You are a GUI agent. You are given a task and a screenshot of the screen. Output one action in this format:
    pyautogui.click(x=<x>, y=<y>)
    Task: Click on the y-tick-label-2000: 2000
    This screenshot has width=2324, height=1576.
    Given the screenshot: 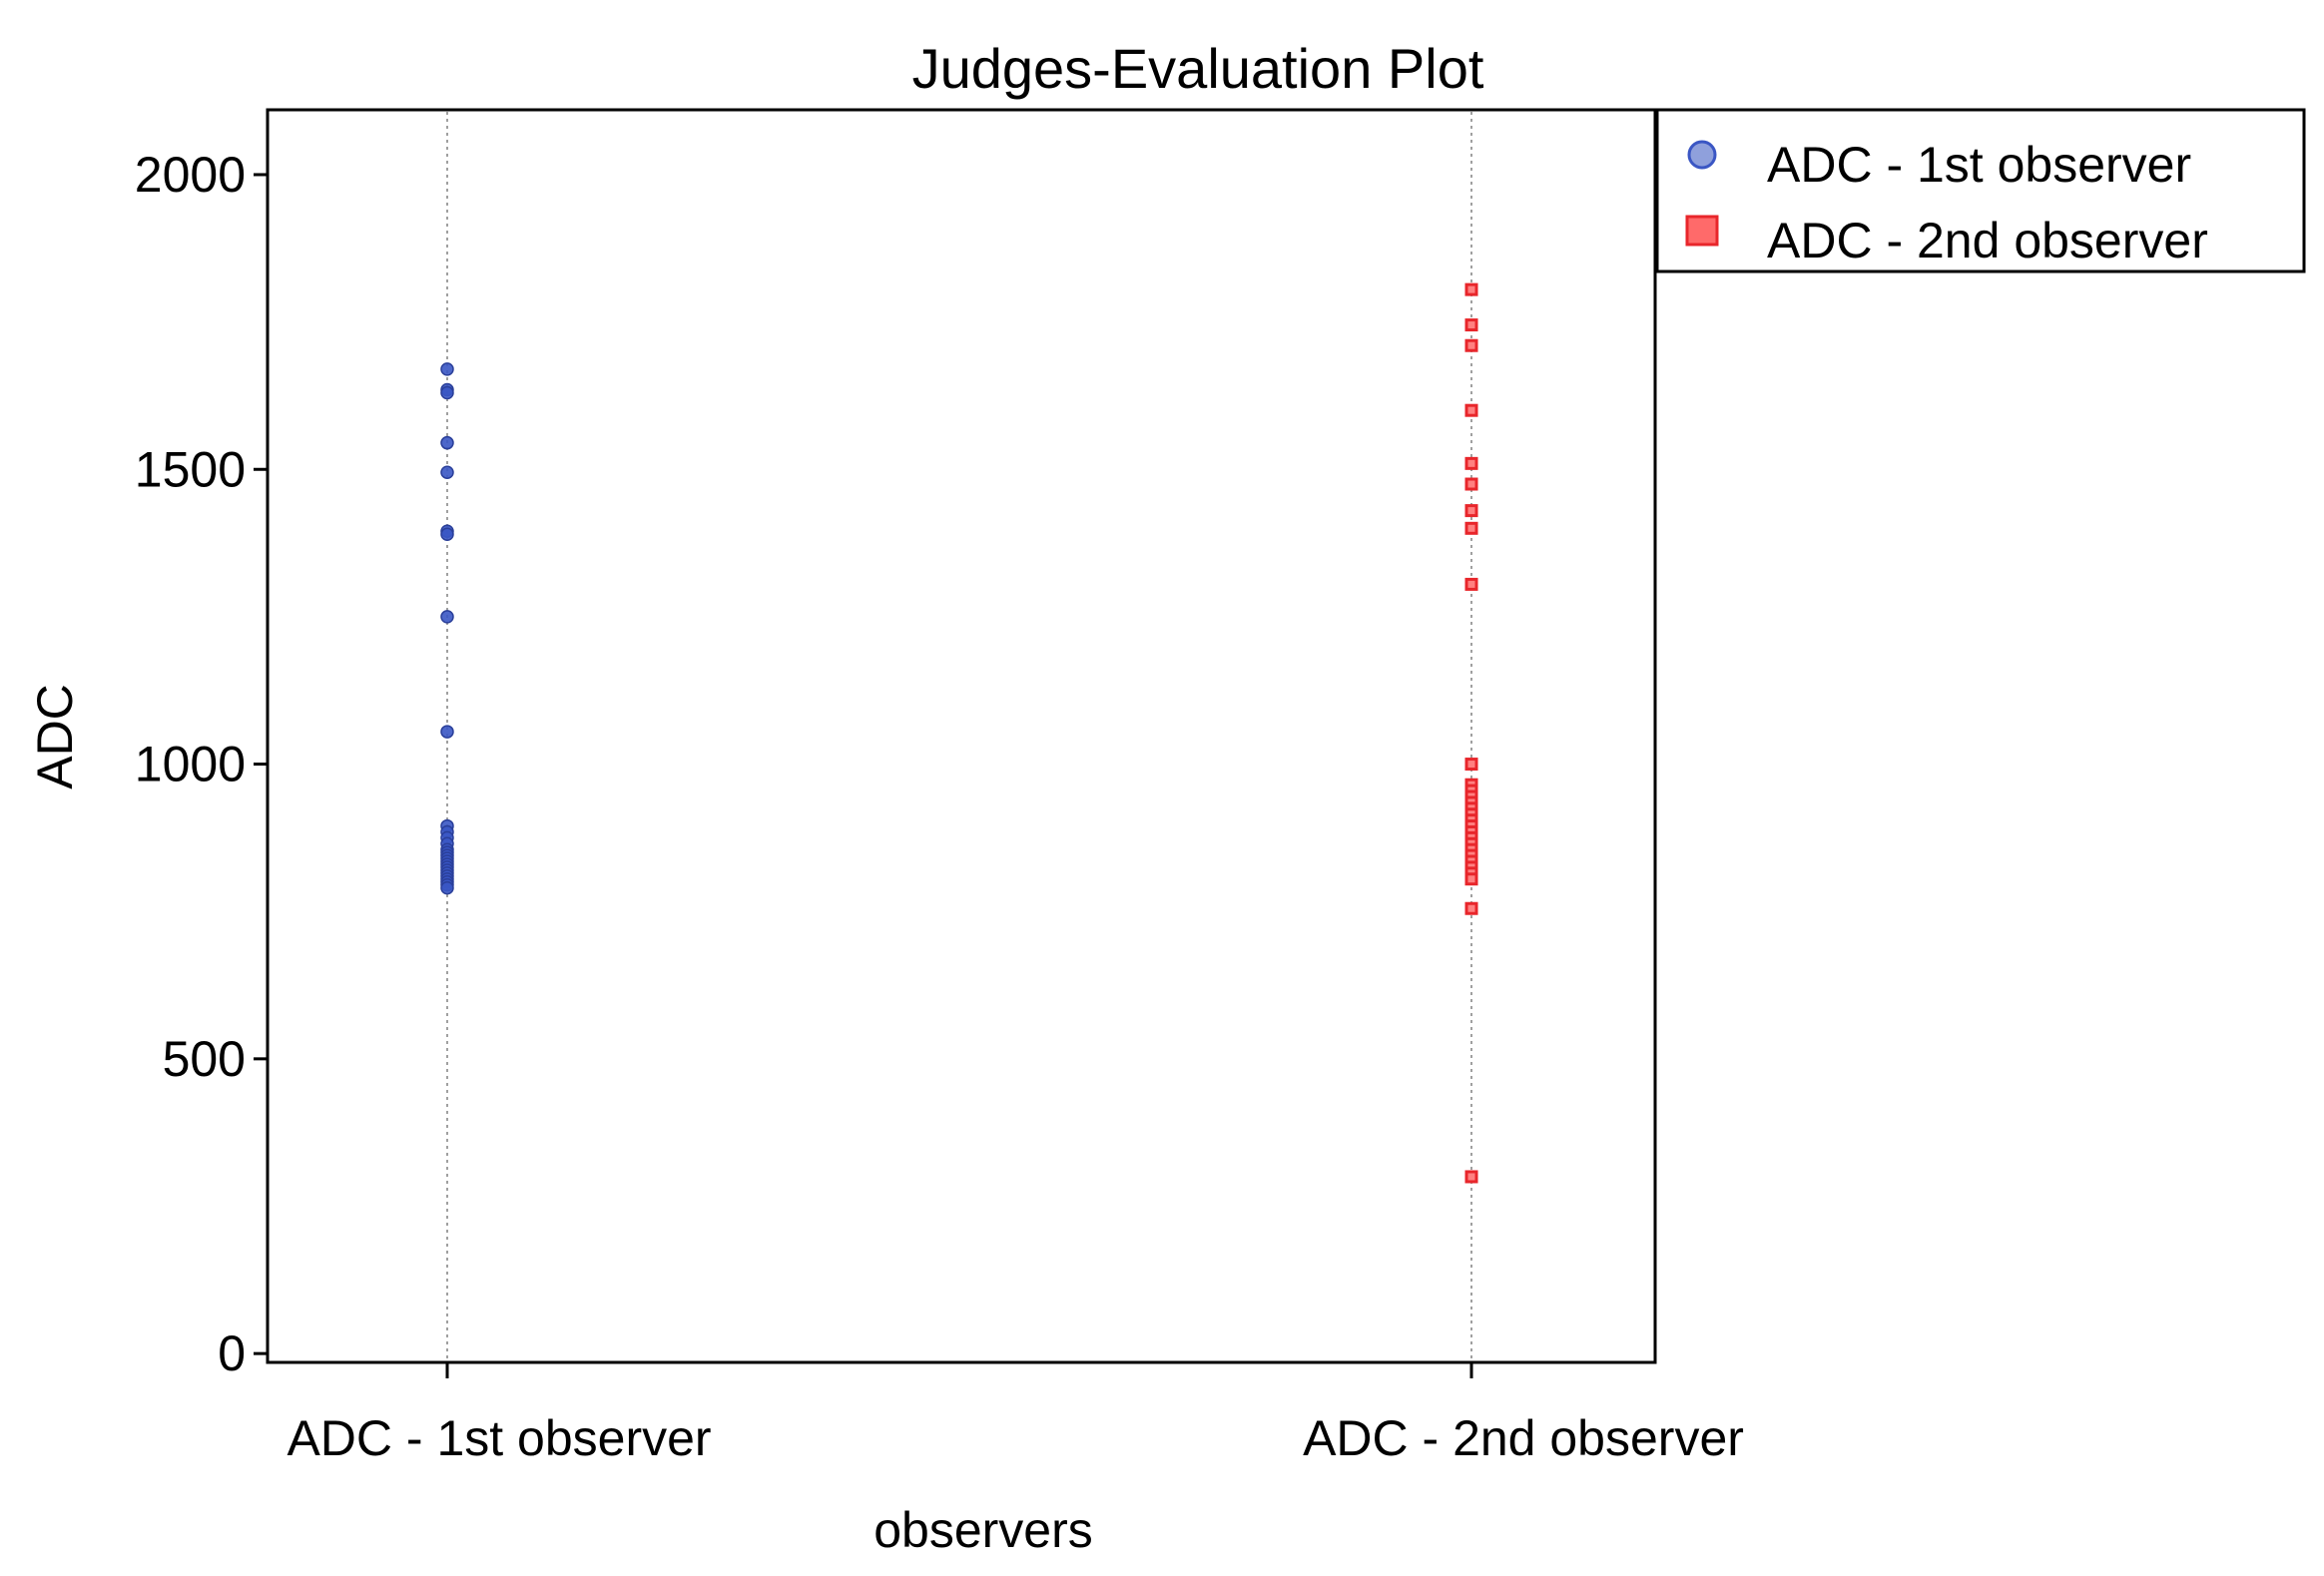 What is the action you would take?
    pyautogui.click(x=190, y=175)
    